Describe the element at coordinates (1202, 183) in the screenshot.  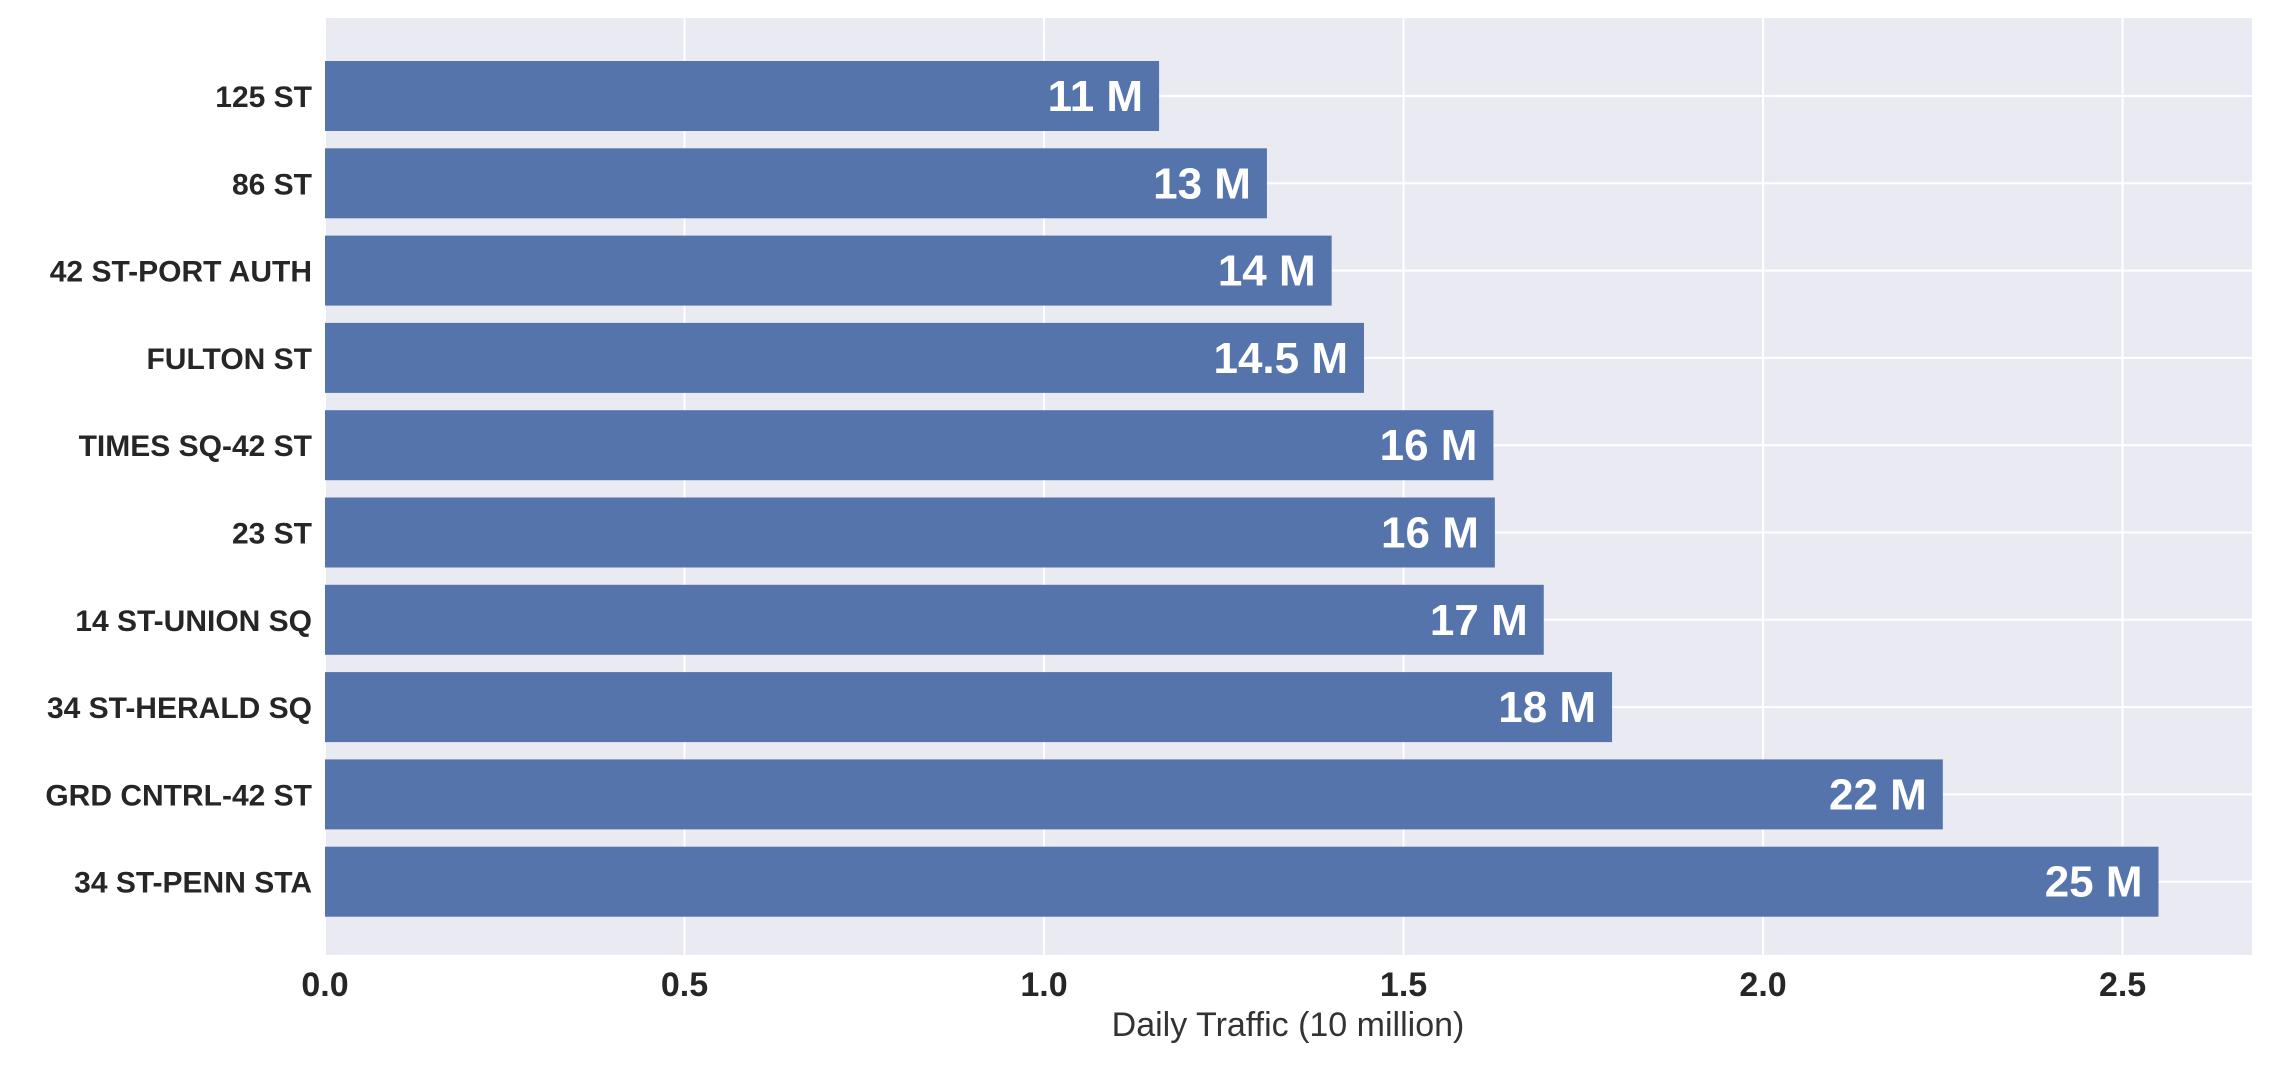
I see `bar-value-label: 13 M` at that location.